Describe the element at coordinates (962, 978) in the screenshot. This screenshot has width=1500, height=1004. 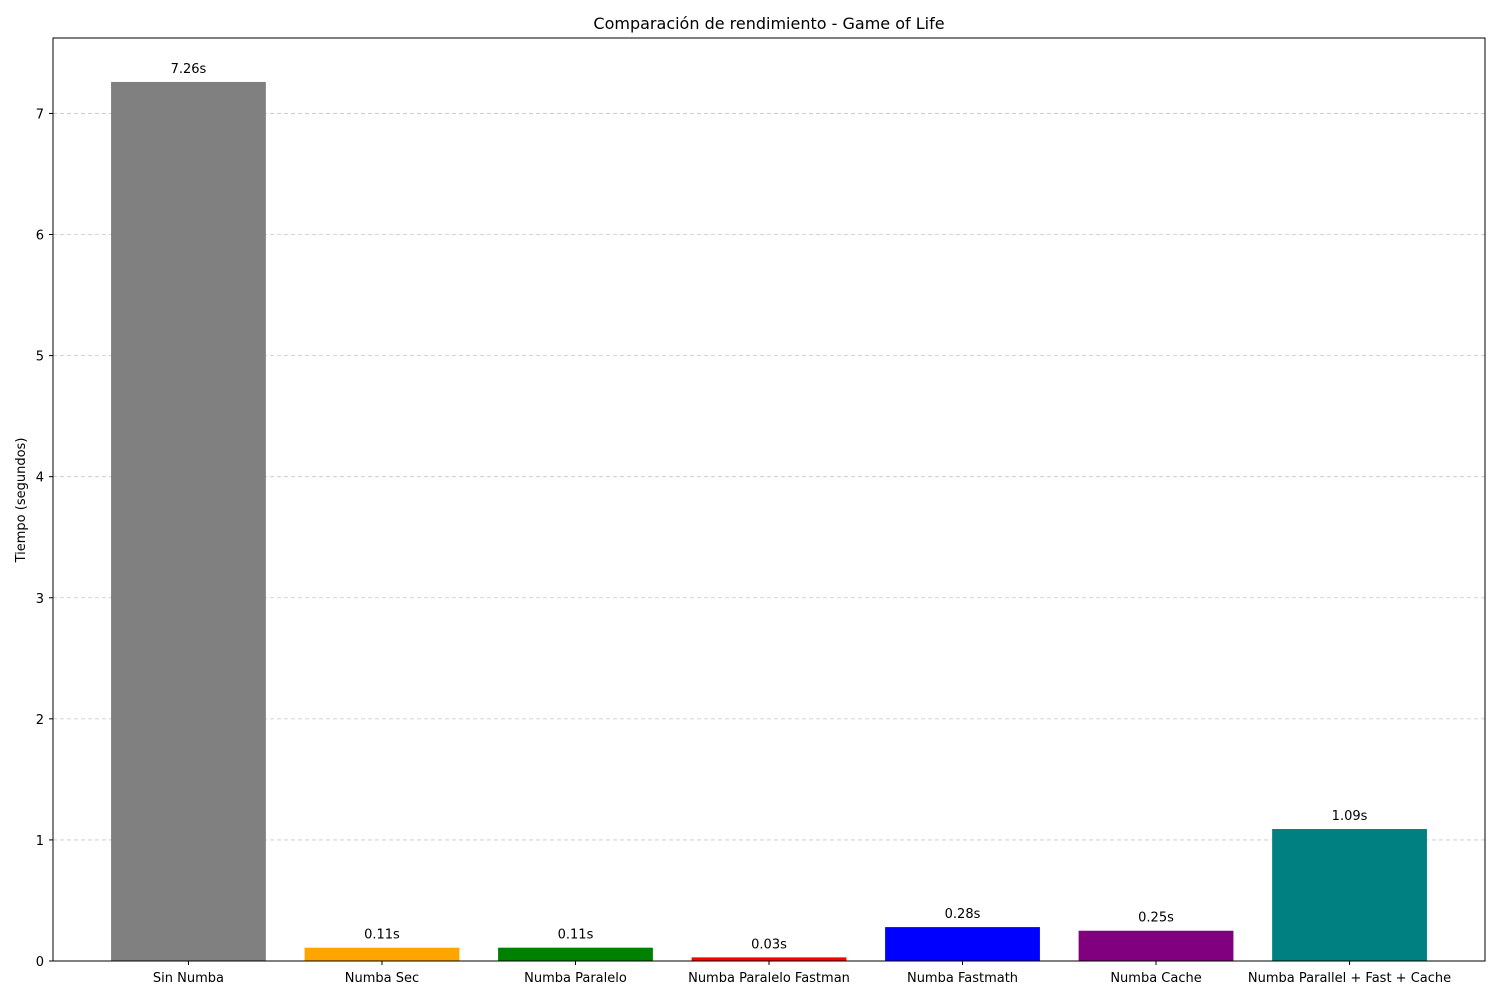
I see `x-tick-label-4: Numba Fastmath` at that location.